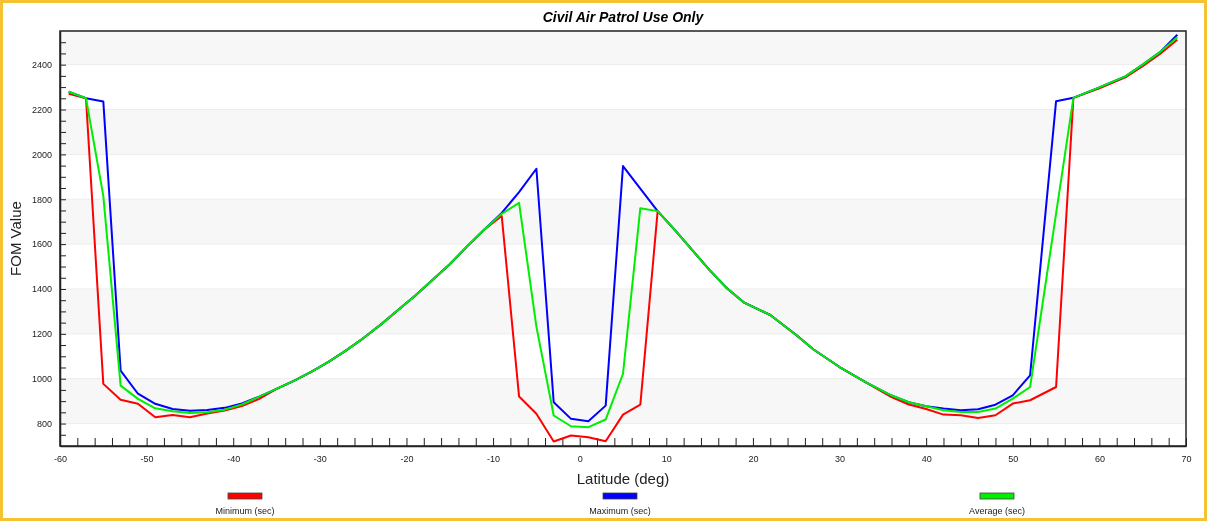 Image resolution: width=1207 pixels, height=521 pixels. What do you see at coordinates (41, 289) in the screenshot?
I see `y-tick-label: 1400` at bounding box center [41, 289].